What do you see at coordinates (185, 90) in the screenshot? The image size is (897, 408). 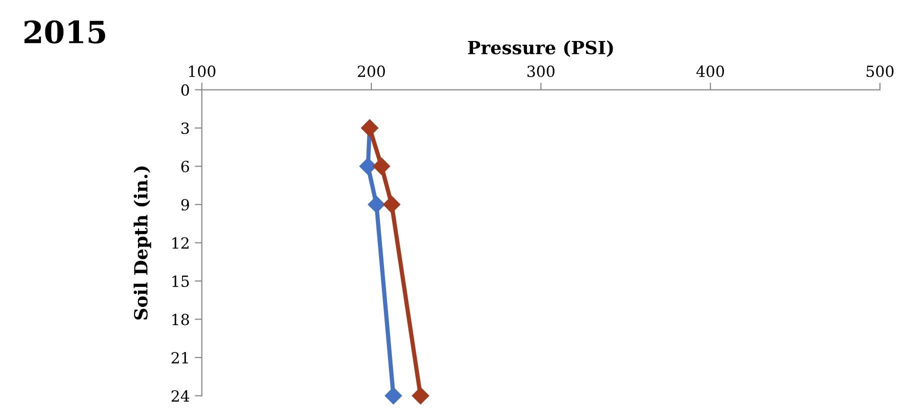 I see `y-tick-label: 0` at bounding box center [185, 90].